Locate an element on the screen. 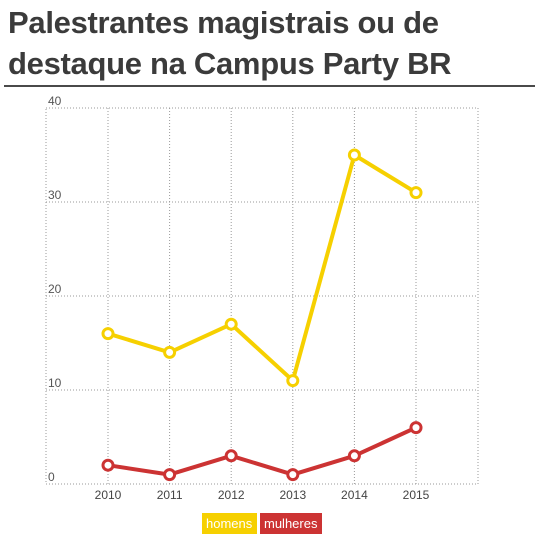 The width and height of the screenshot is (541, 542). point-mulheres-2012 is located at coordinates (231, 456).